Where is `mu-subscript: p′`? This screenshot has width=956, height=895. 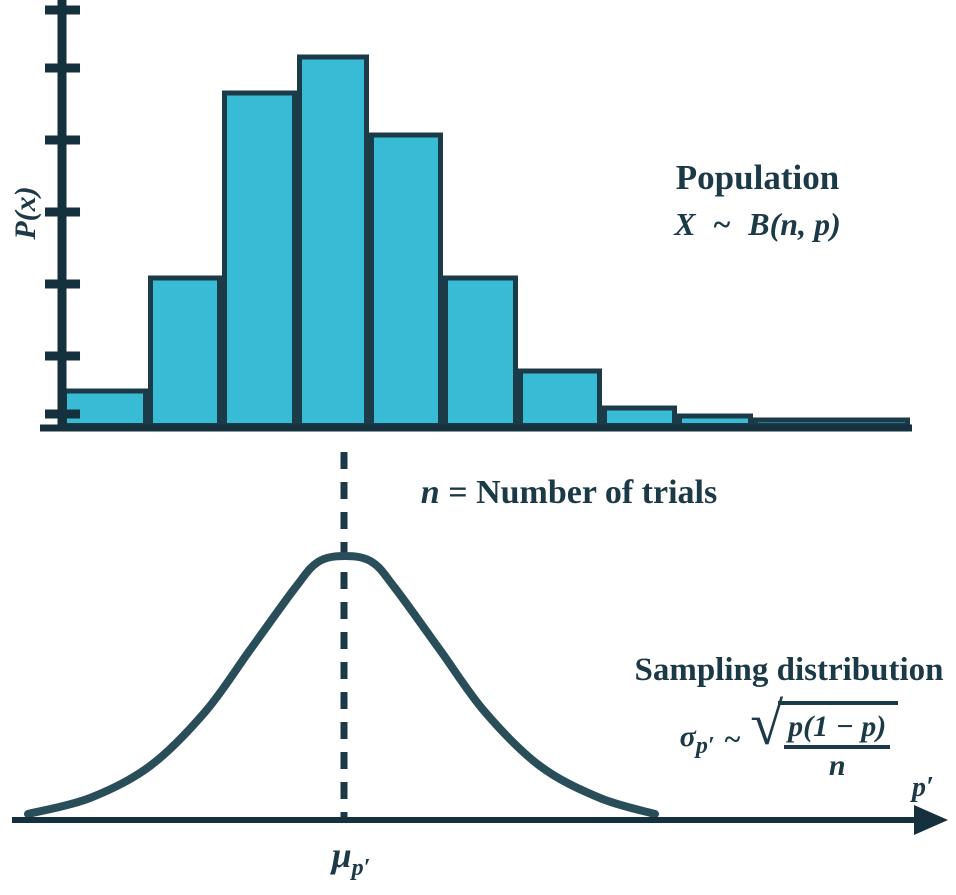
mu-subscript: p′ is located at coordinates (361, 868).